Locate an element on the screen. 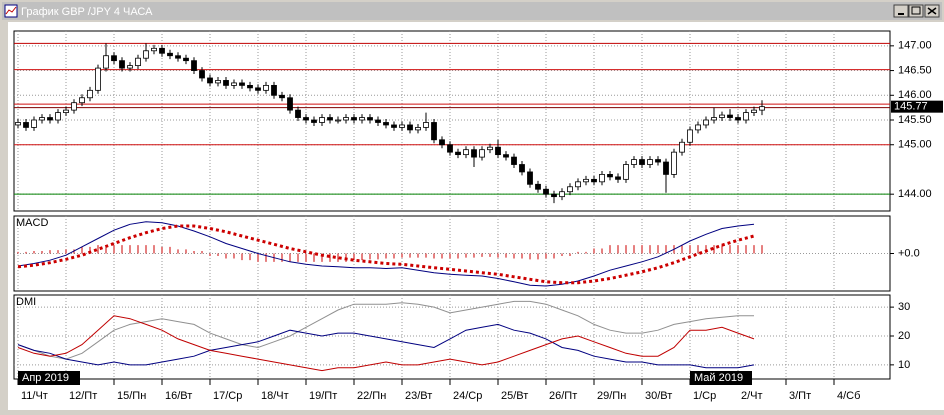 Image resolution: width=944 pixels, height=415 pixels. x-tick-label: 22/Пн is located at coordinates (371, 396).